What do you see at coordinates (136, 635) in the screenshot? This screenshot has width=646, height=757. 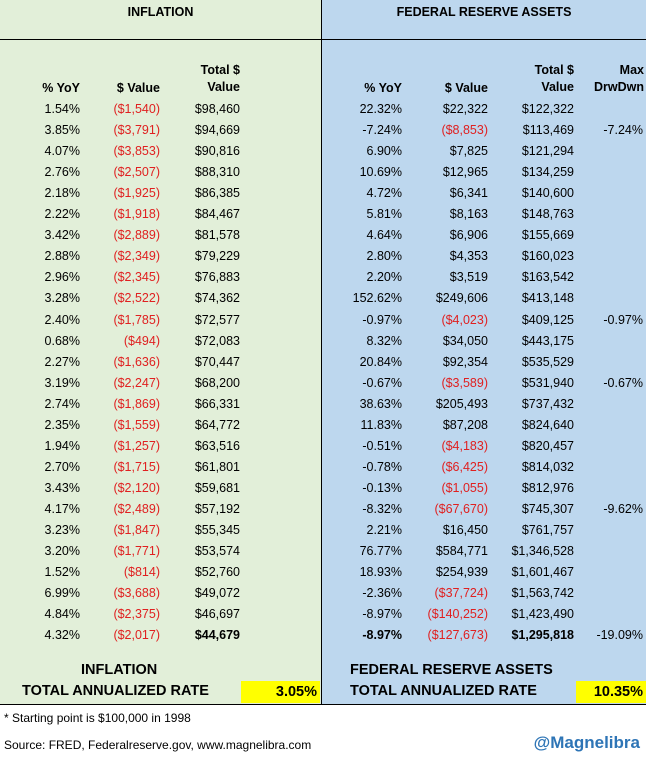 I see `inflation-value-cell: ($2,017)` at bounding box center [136, 635].